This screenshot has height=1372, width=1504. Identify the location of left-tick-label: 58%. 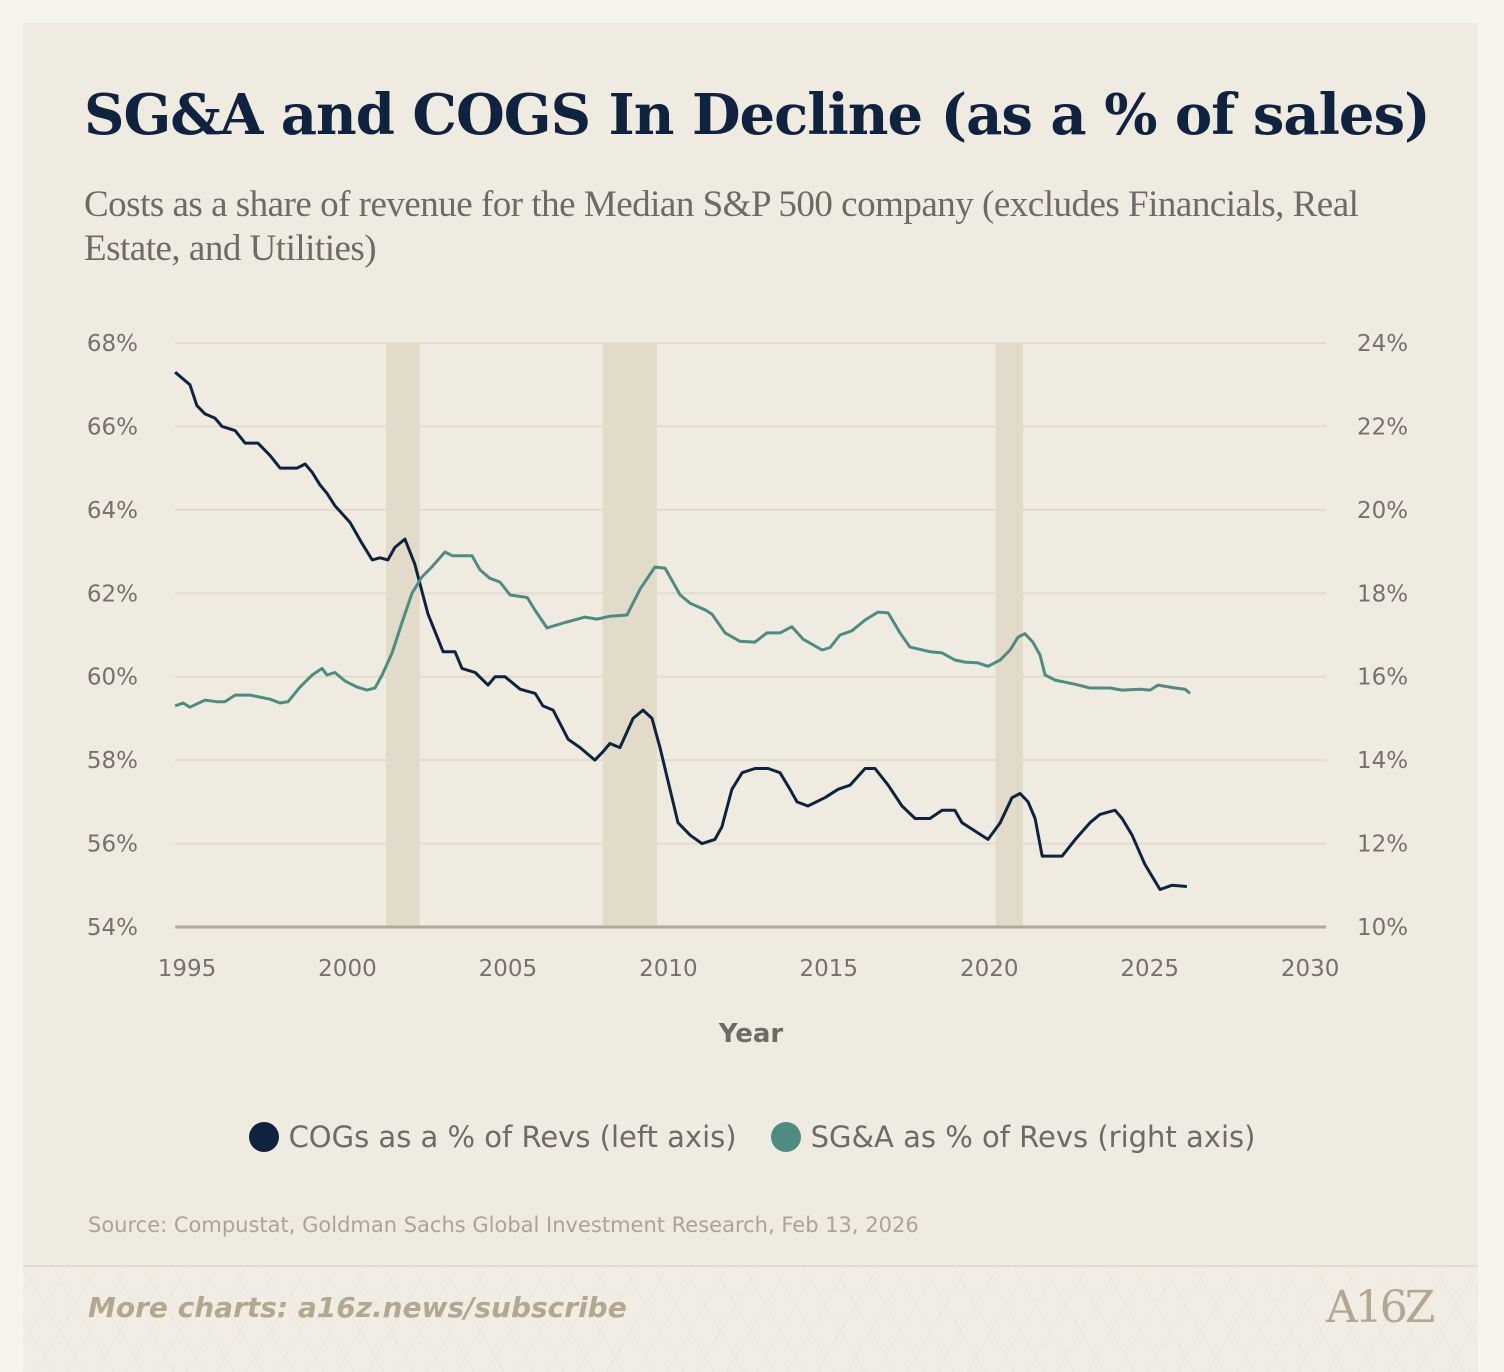
(112, 761).